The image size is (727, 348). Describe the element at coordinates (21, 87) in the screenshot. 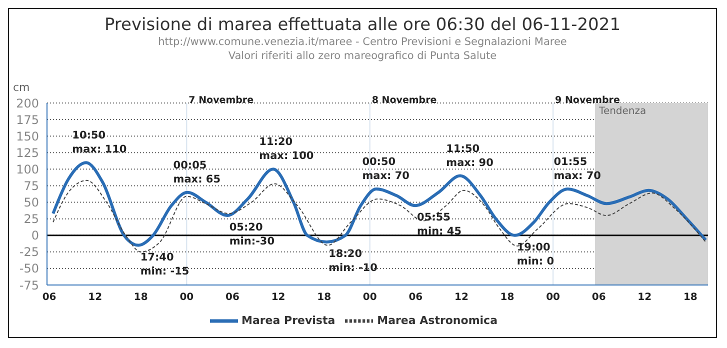

I see `y-axis-title: cm` at that location.